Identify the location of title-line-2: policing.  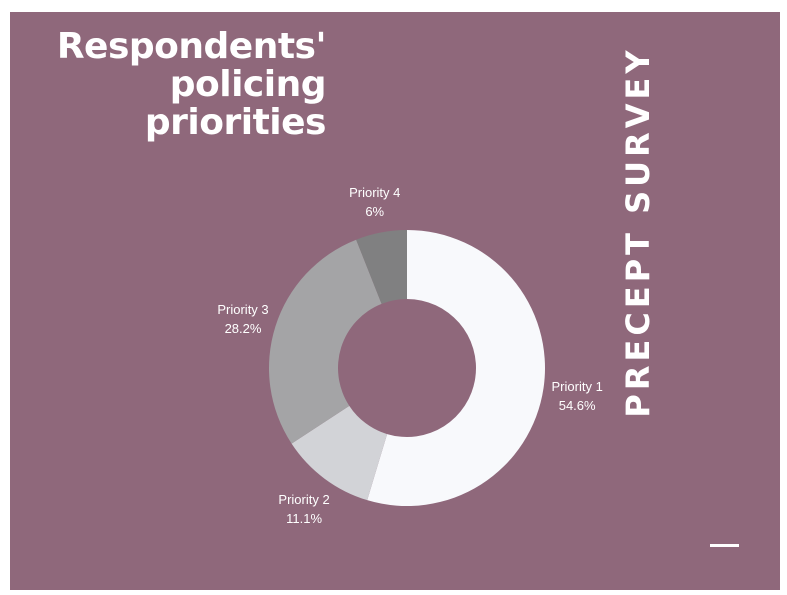
(248, 84).